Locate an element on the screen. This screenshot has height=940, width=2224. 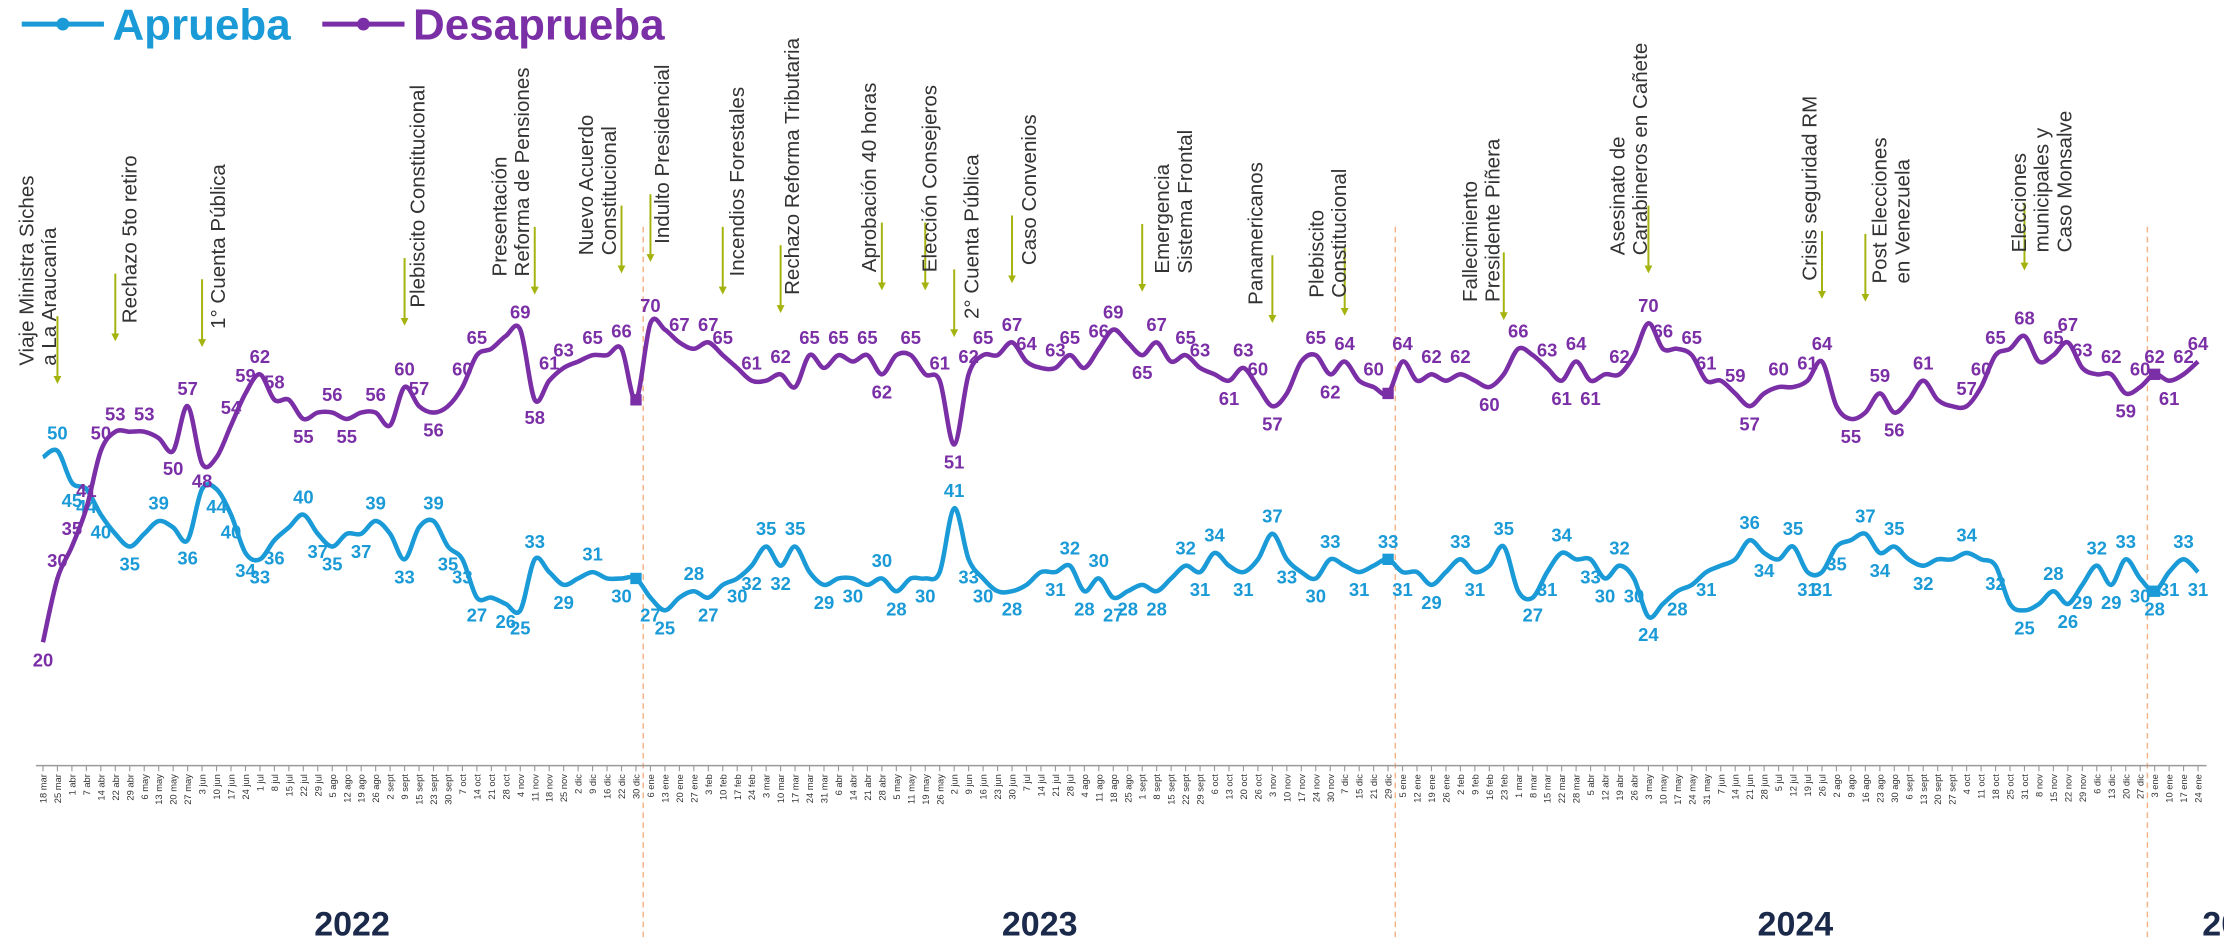
x-tick-label: 8 mar is located at coordinates (1533, 786).